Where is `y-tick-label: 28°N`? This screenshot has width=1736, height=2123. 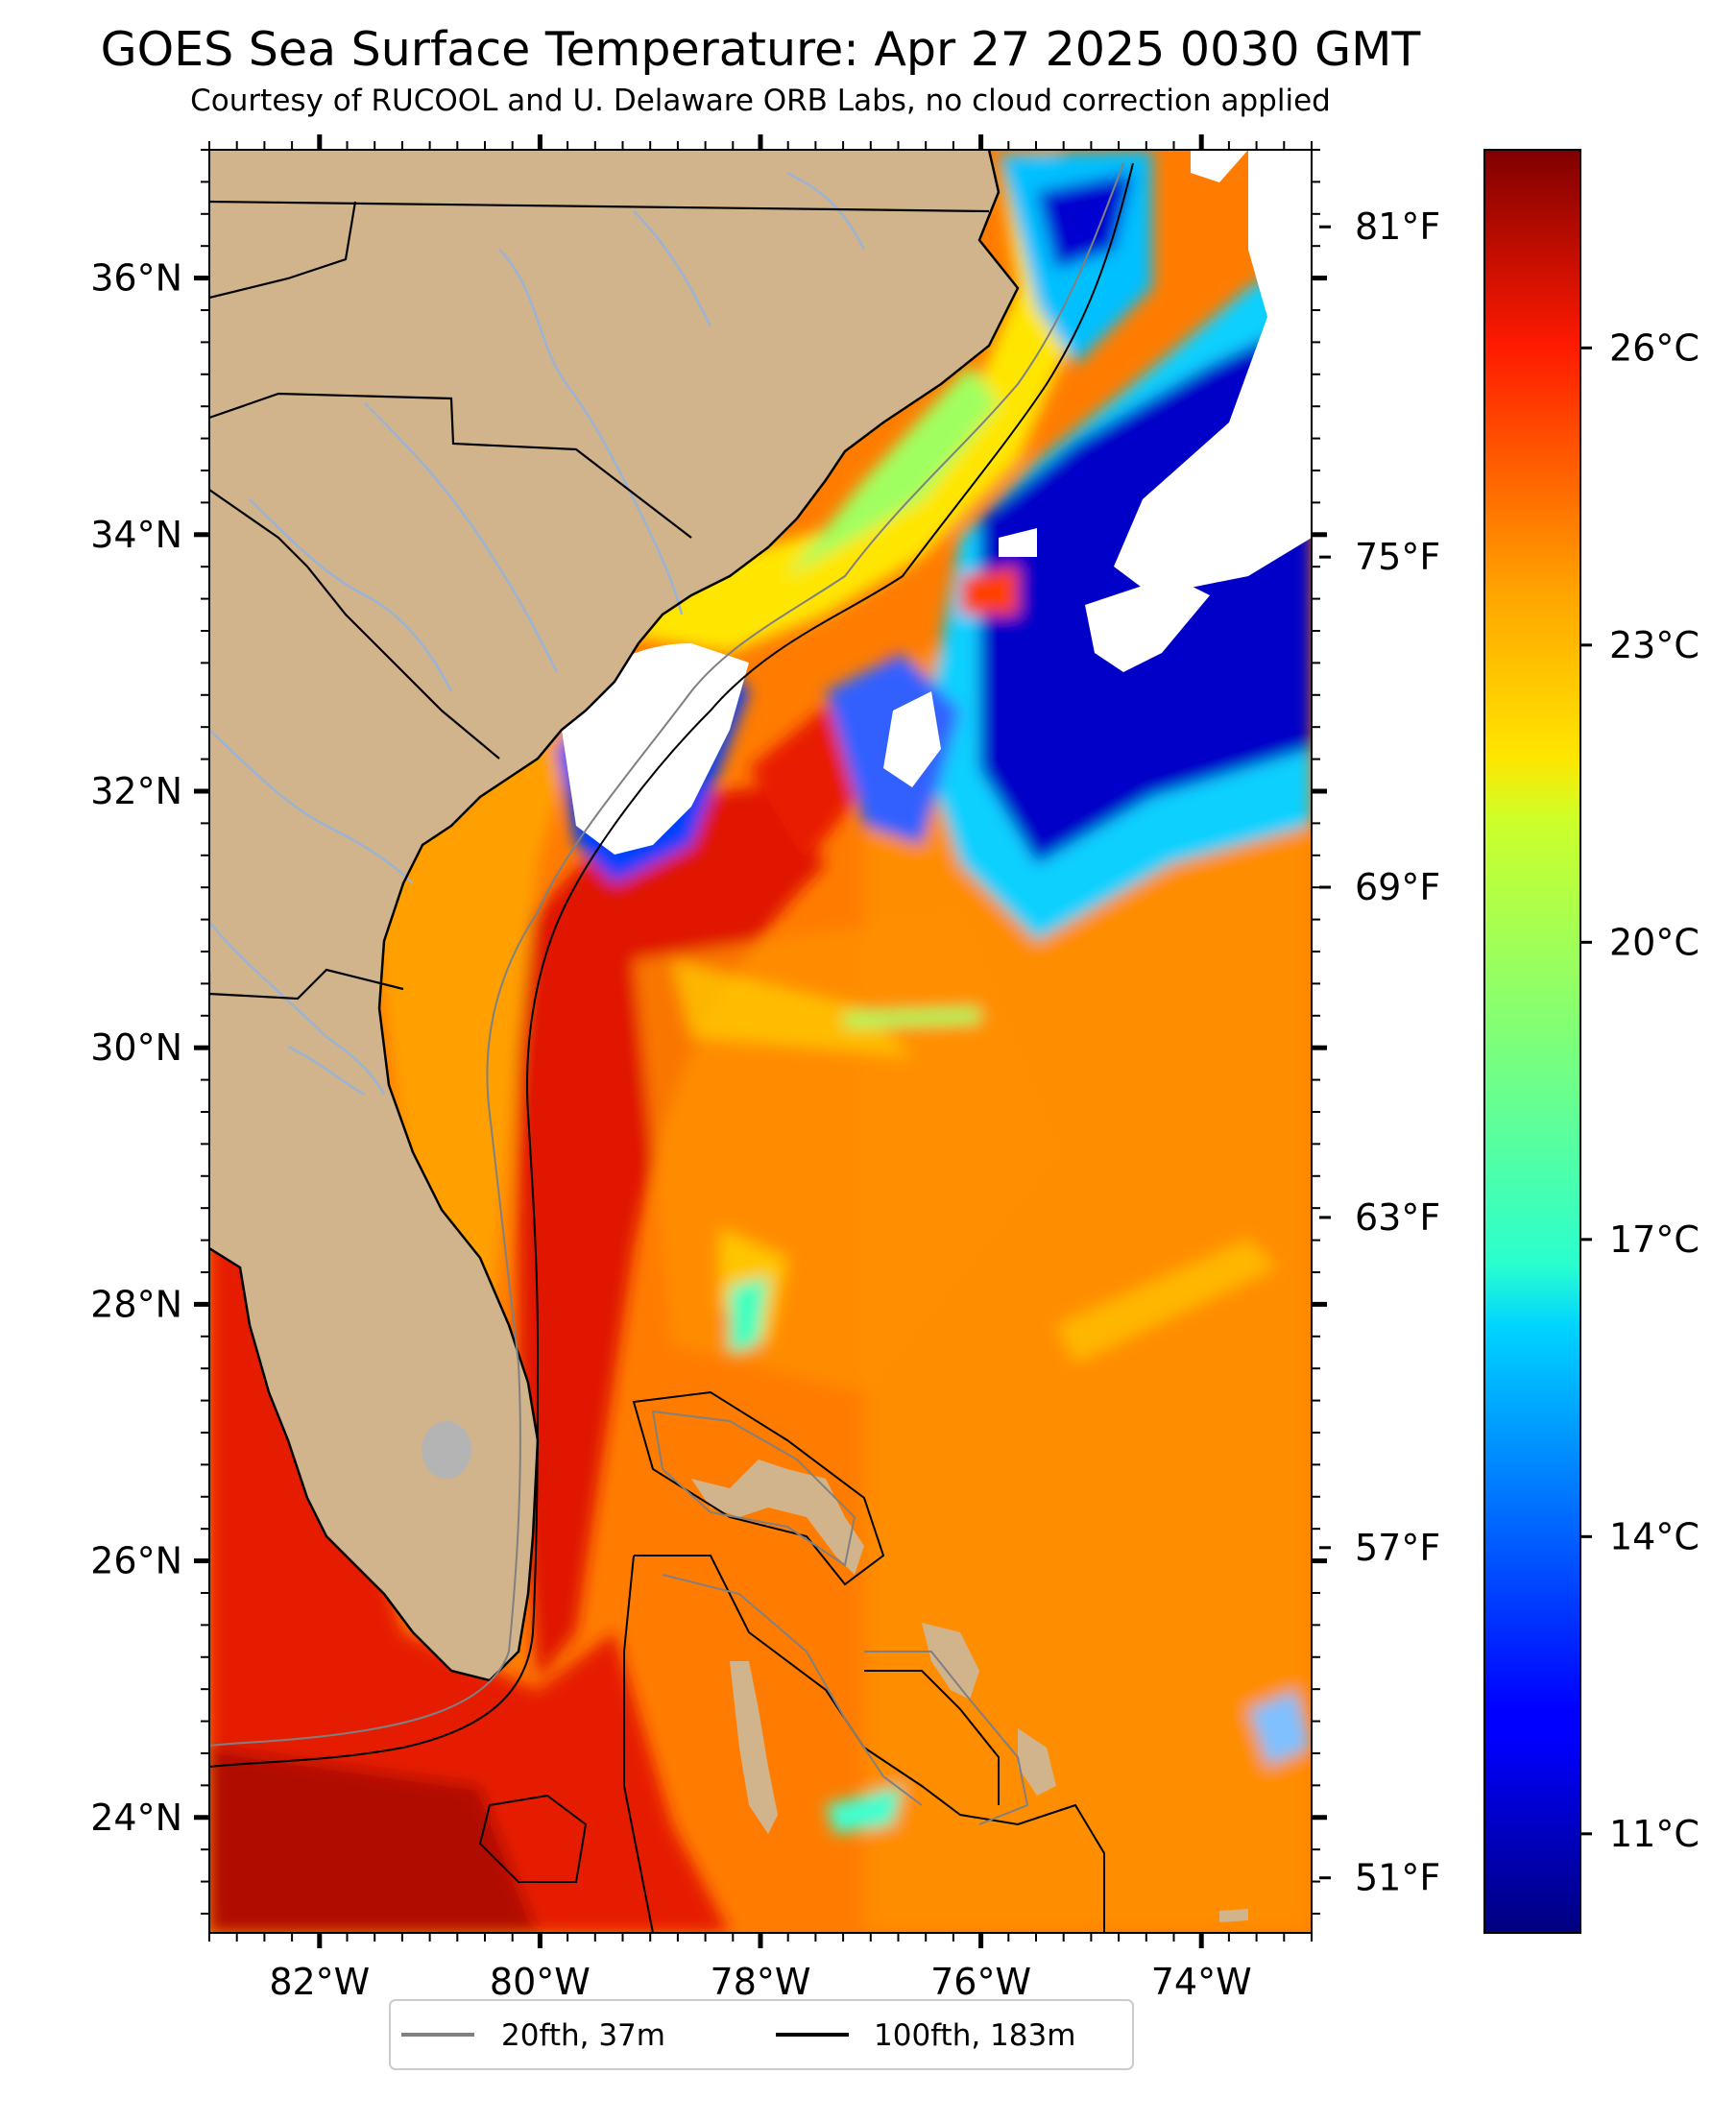 y-tick-label: 28°N is located at coordinates (136, 1304).